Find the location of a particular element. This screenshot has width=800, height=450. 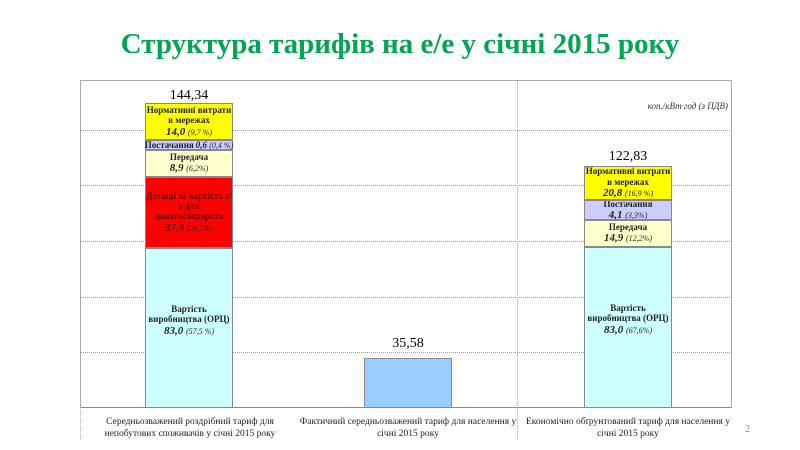

page-number: 2 is located at coordinates (747, 429).